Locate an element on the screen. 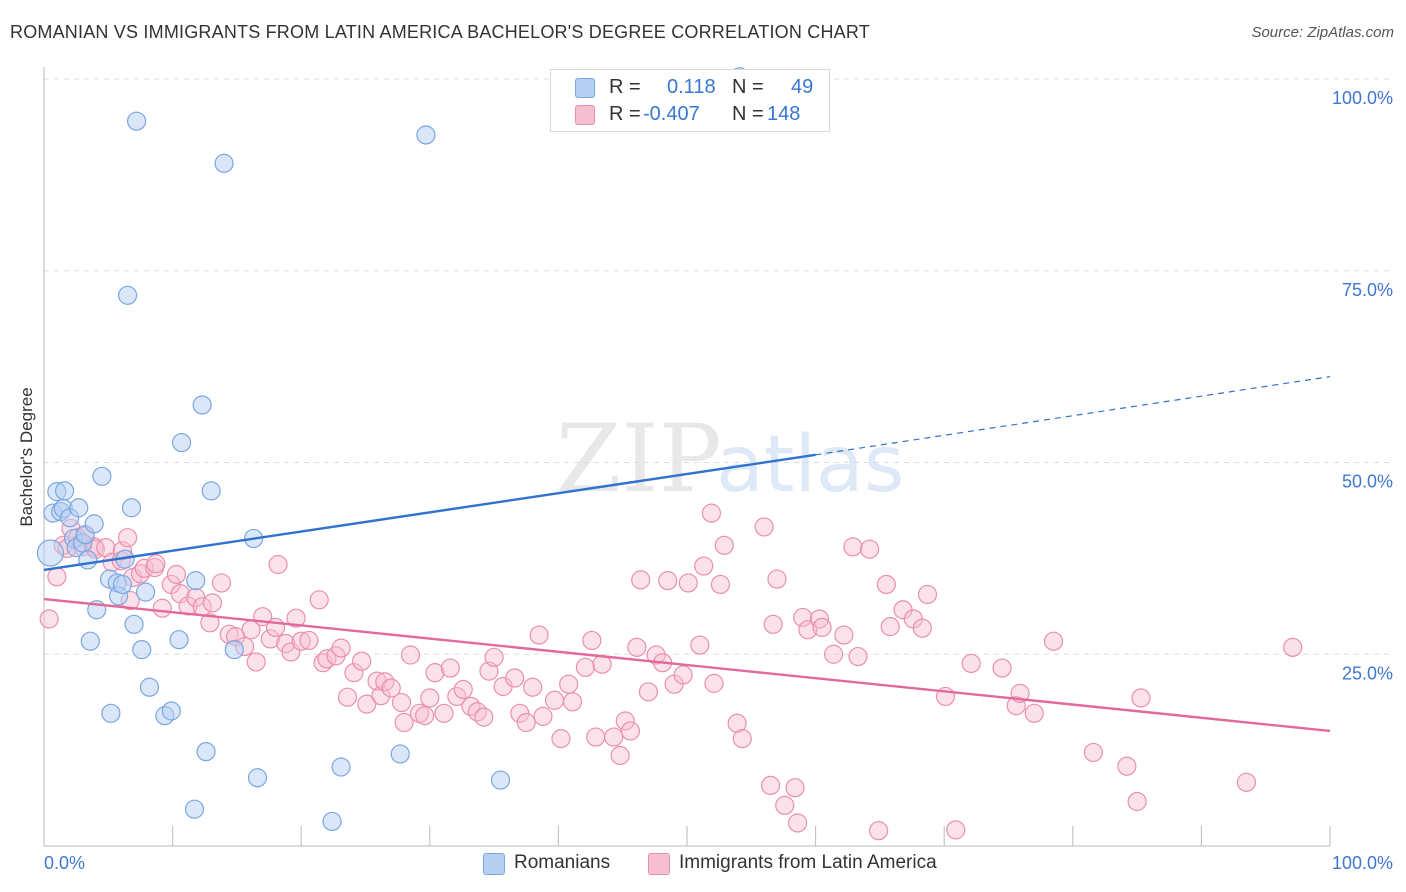 The image size is (1406, 892). latin-america-legend-label: Immigrants from Latin America is located at coordinates (808, 862).